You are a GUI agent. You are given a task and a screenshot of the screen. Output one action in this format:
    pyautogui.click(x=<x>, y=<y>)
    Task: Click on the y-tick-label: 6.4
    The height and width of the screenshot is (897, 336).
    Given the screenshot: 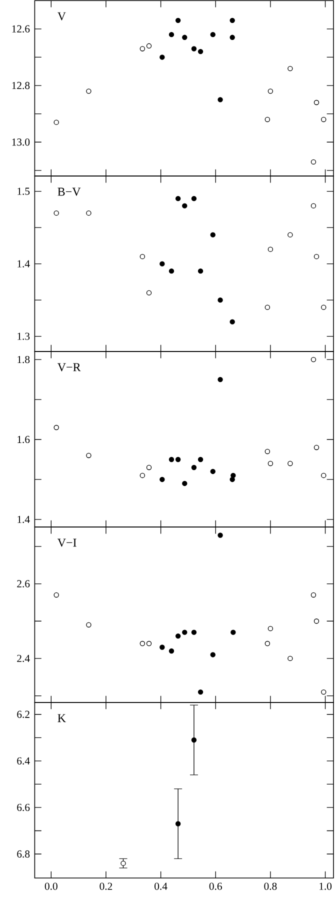 What is the action you would take?
    pyautogui.click(x=23, y=761)
    